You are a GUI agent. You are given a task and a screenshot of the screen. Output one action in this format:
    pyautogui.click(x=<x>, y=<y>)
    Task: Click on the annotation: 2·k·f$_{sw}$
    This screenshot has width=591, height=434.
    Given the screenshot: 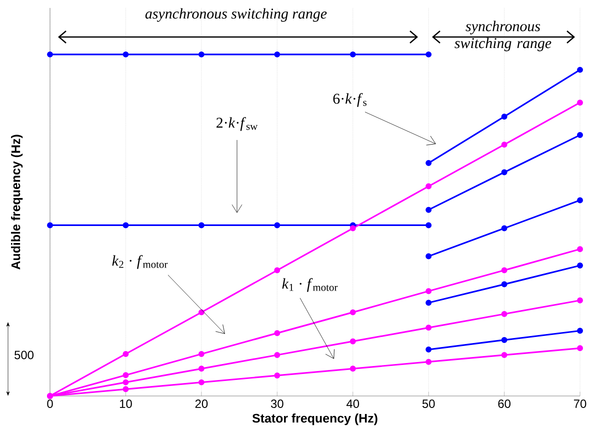 What is the action you would take?
    pyautogui.click(x=237, y=124)
    